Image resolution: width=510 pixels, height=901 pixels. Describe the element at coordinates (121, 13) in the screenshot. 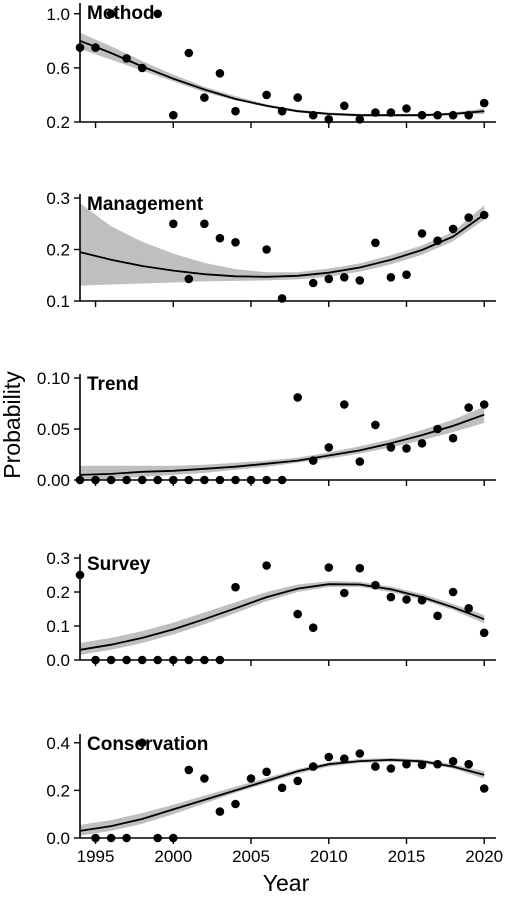

I see `panel-title: Method` at that location.